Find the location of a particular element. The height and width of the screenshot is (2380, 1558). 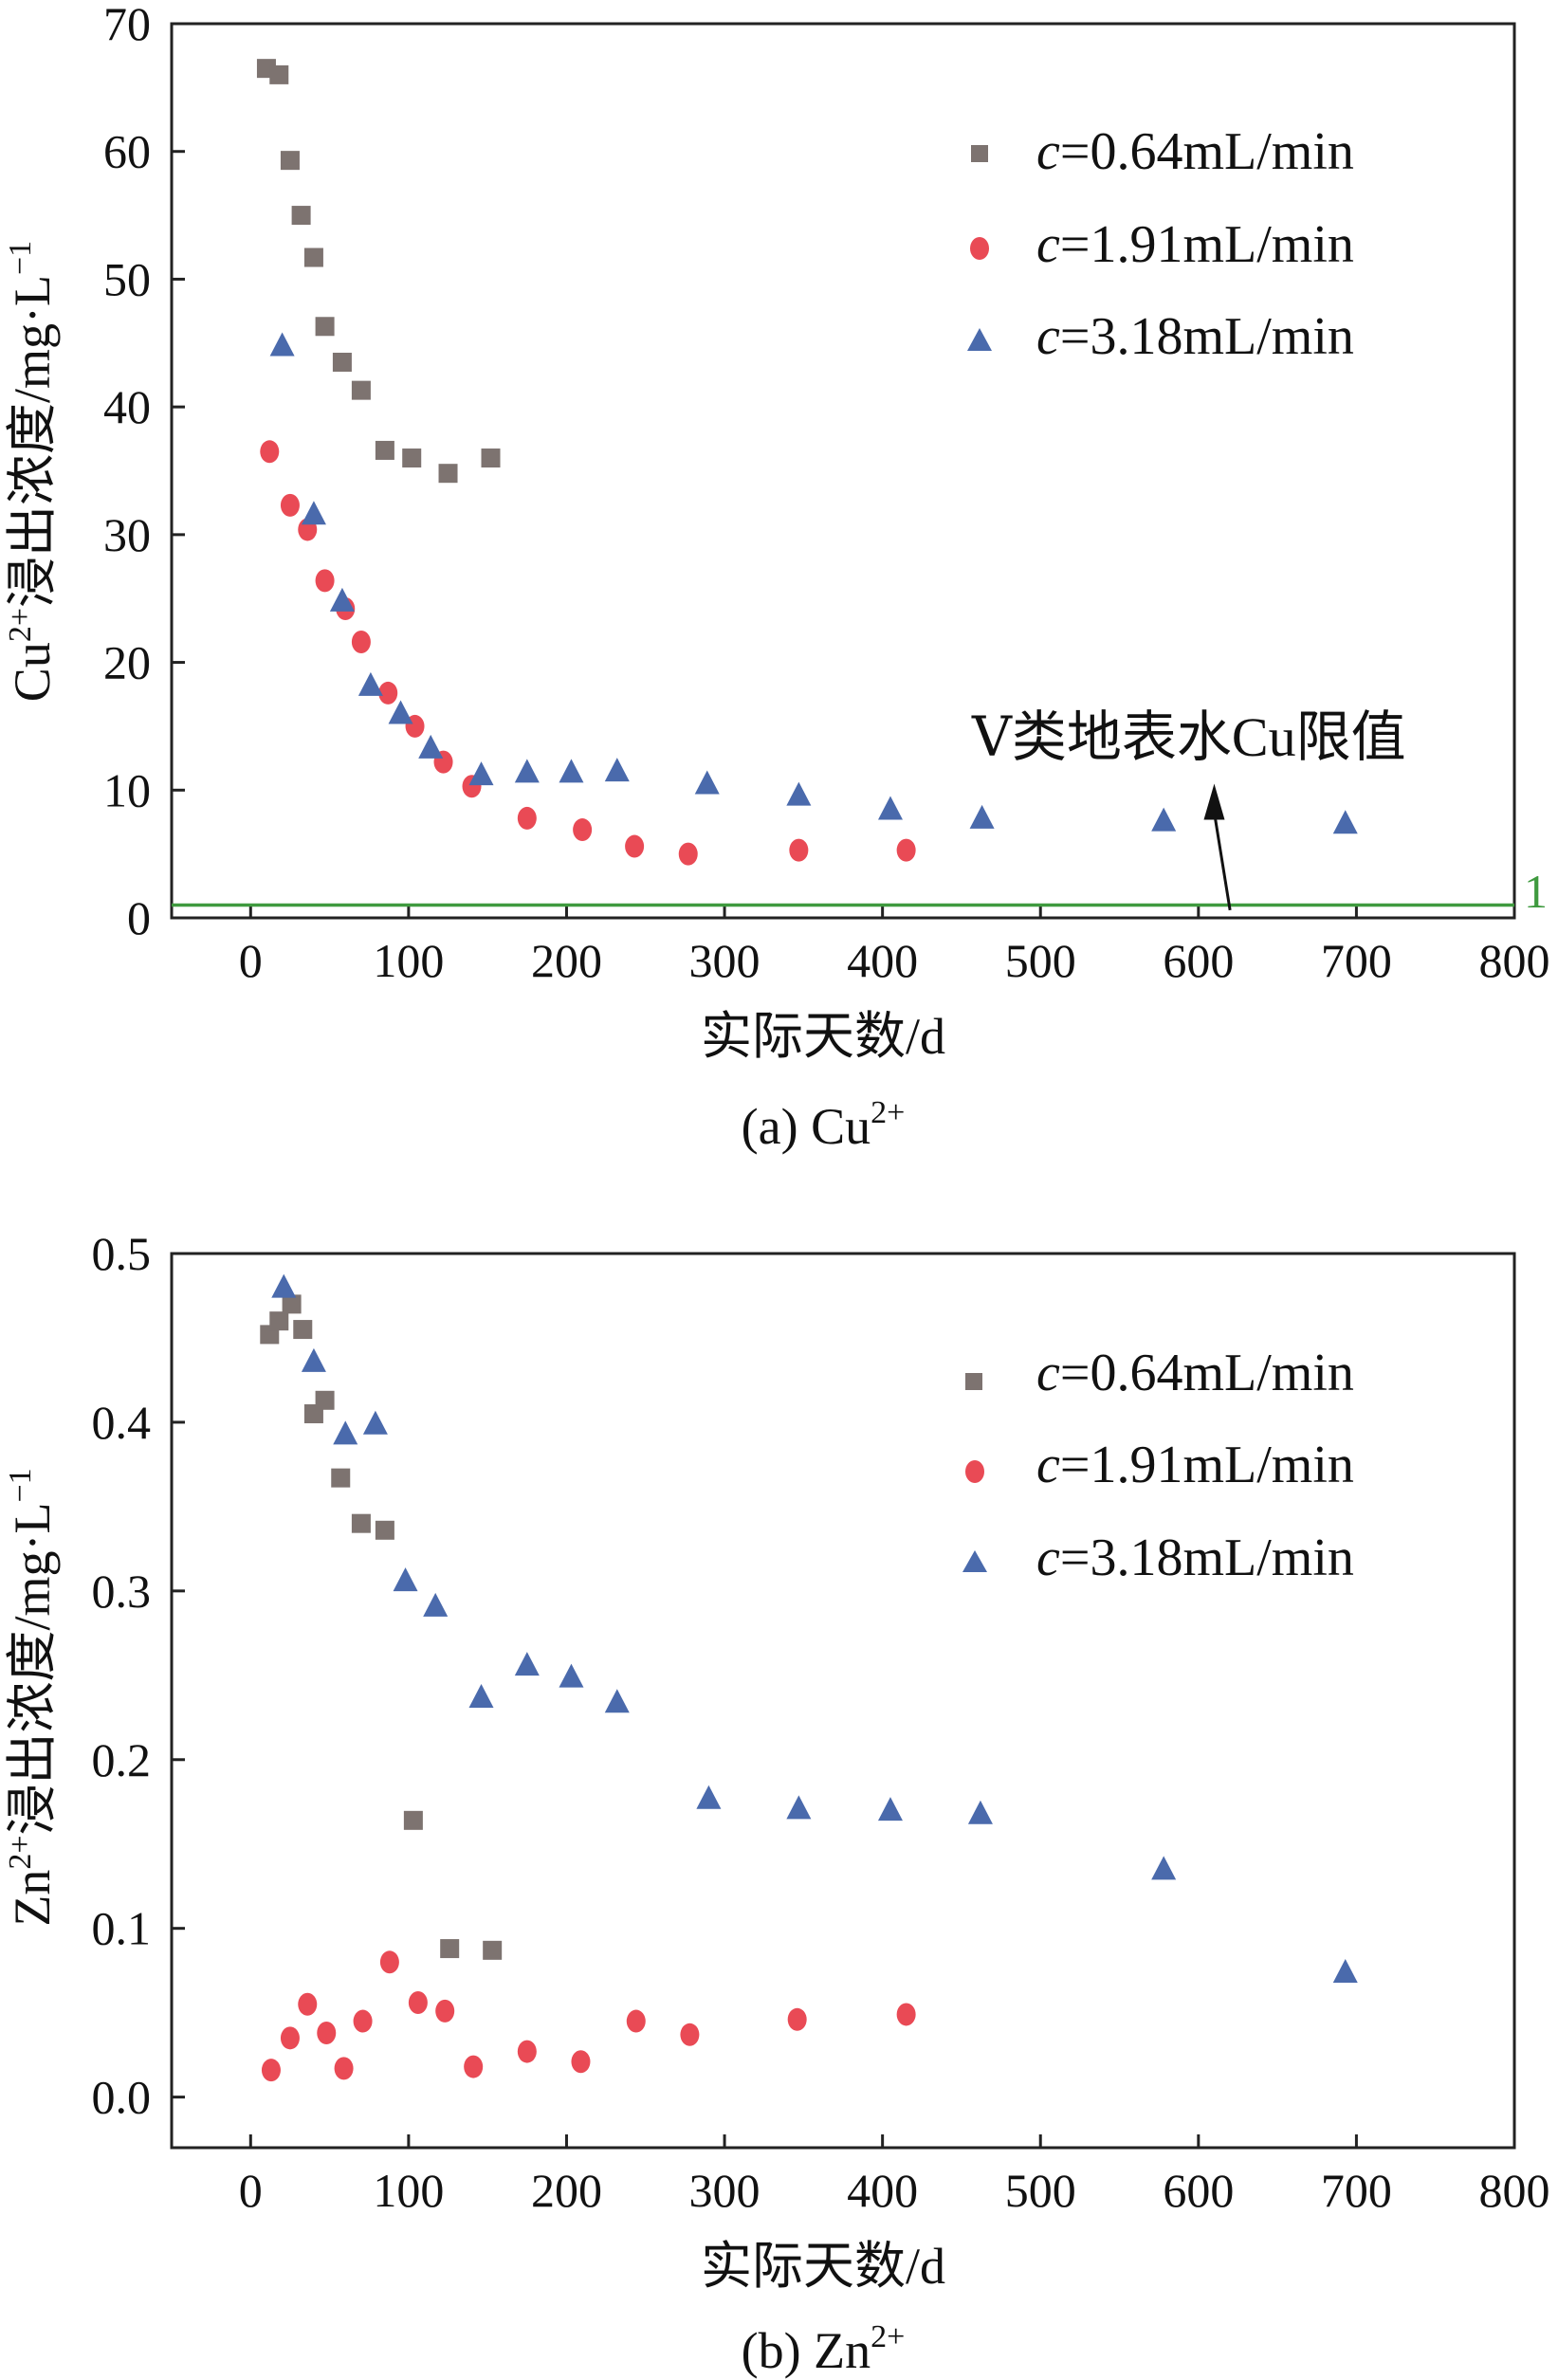

legend-marker-triangle is located at coordinates (974, 1561).